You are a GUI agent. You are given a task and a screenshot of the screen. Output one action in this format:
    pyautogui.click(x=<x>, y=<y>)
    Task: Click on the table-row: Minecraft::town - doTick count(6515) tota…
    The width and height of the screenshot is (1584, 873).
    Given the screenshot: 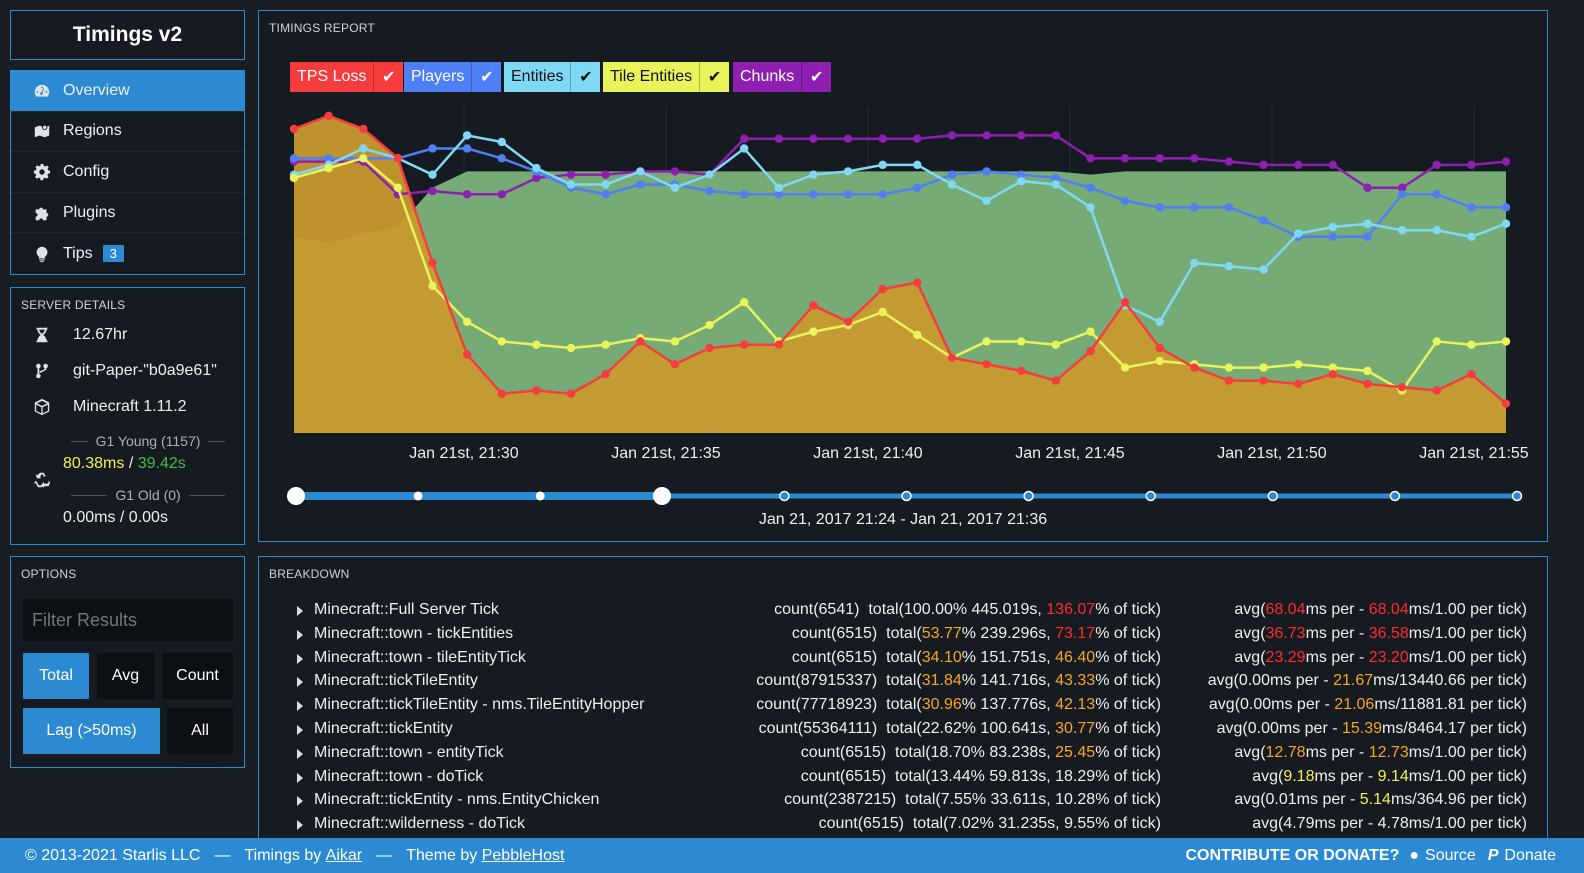 What is the action you would take?
    pyautogui.click(x=903, y=779)
    